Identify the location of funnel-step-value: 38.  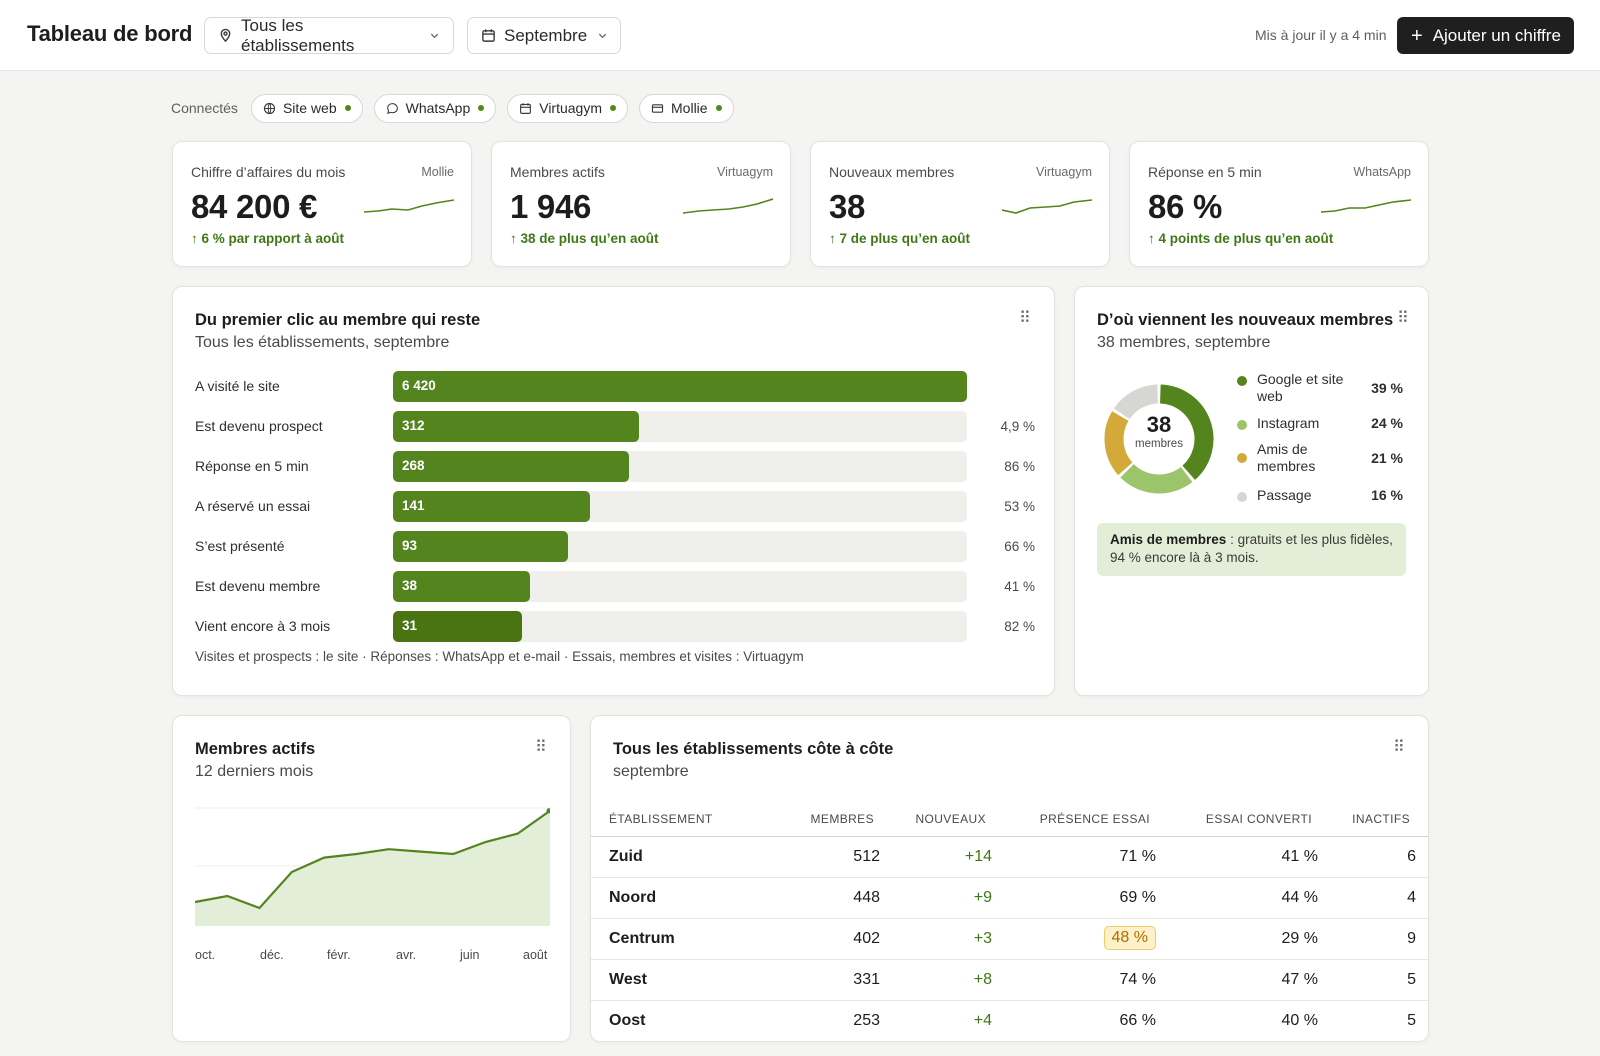
(410, 585).